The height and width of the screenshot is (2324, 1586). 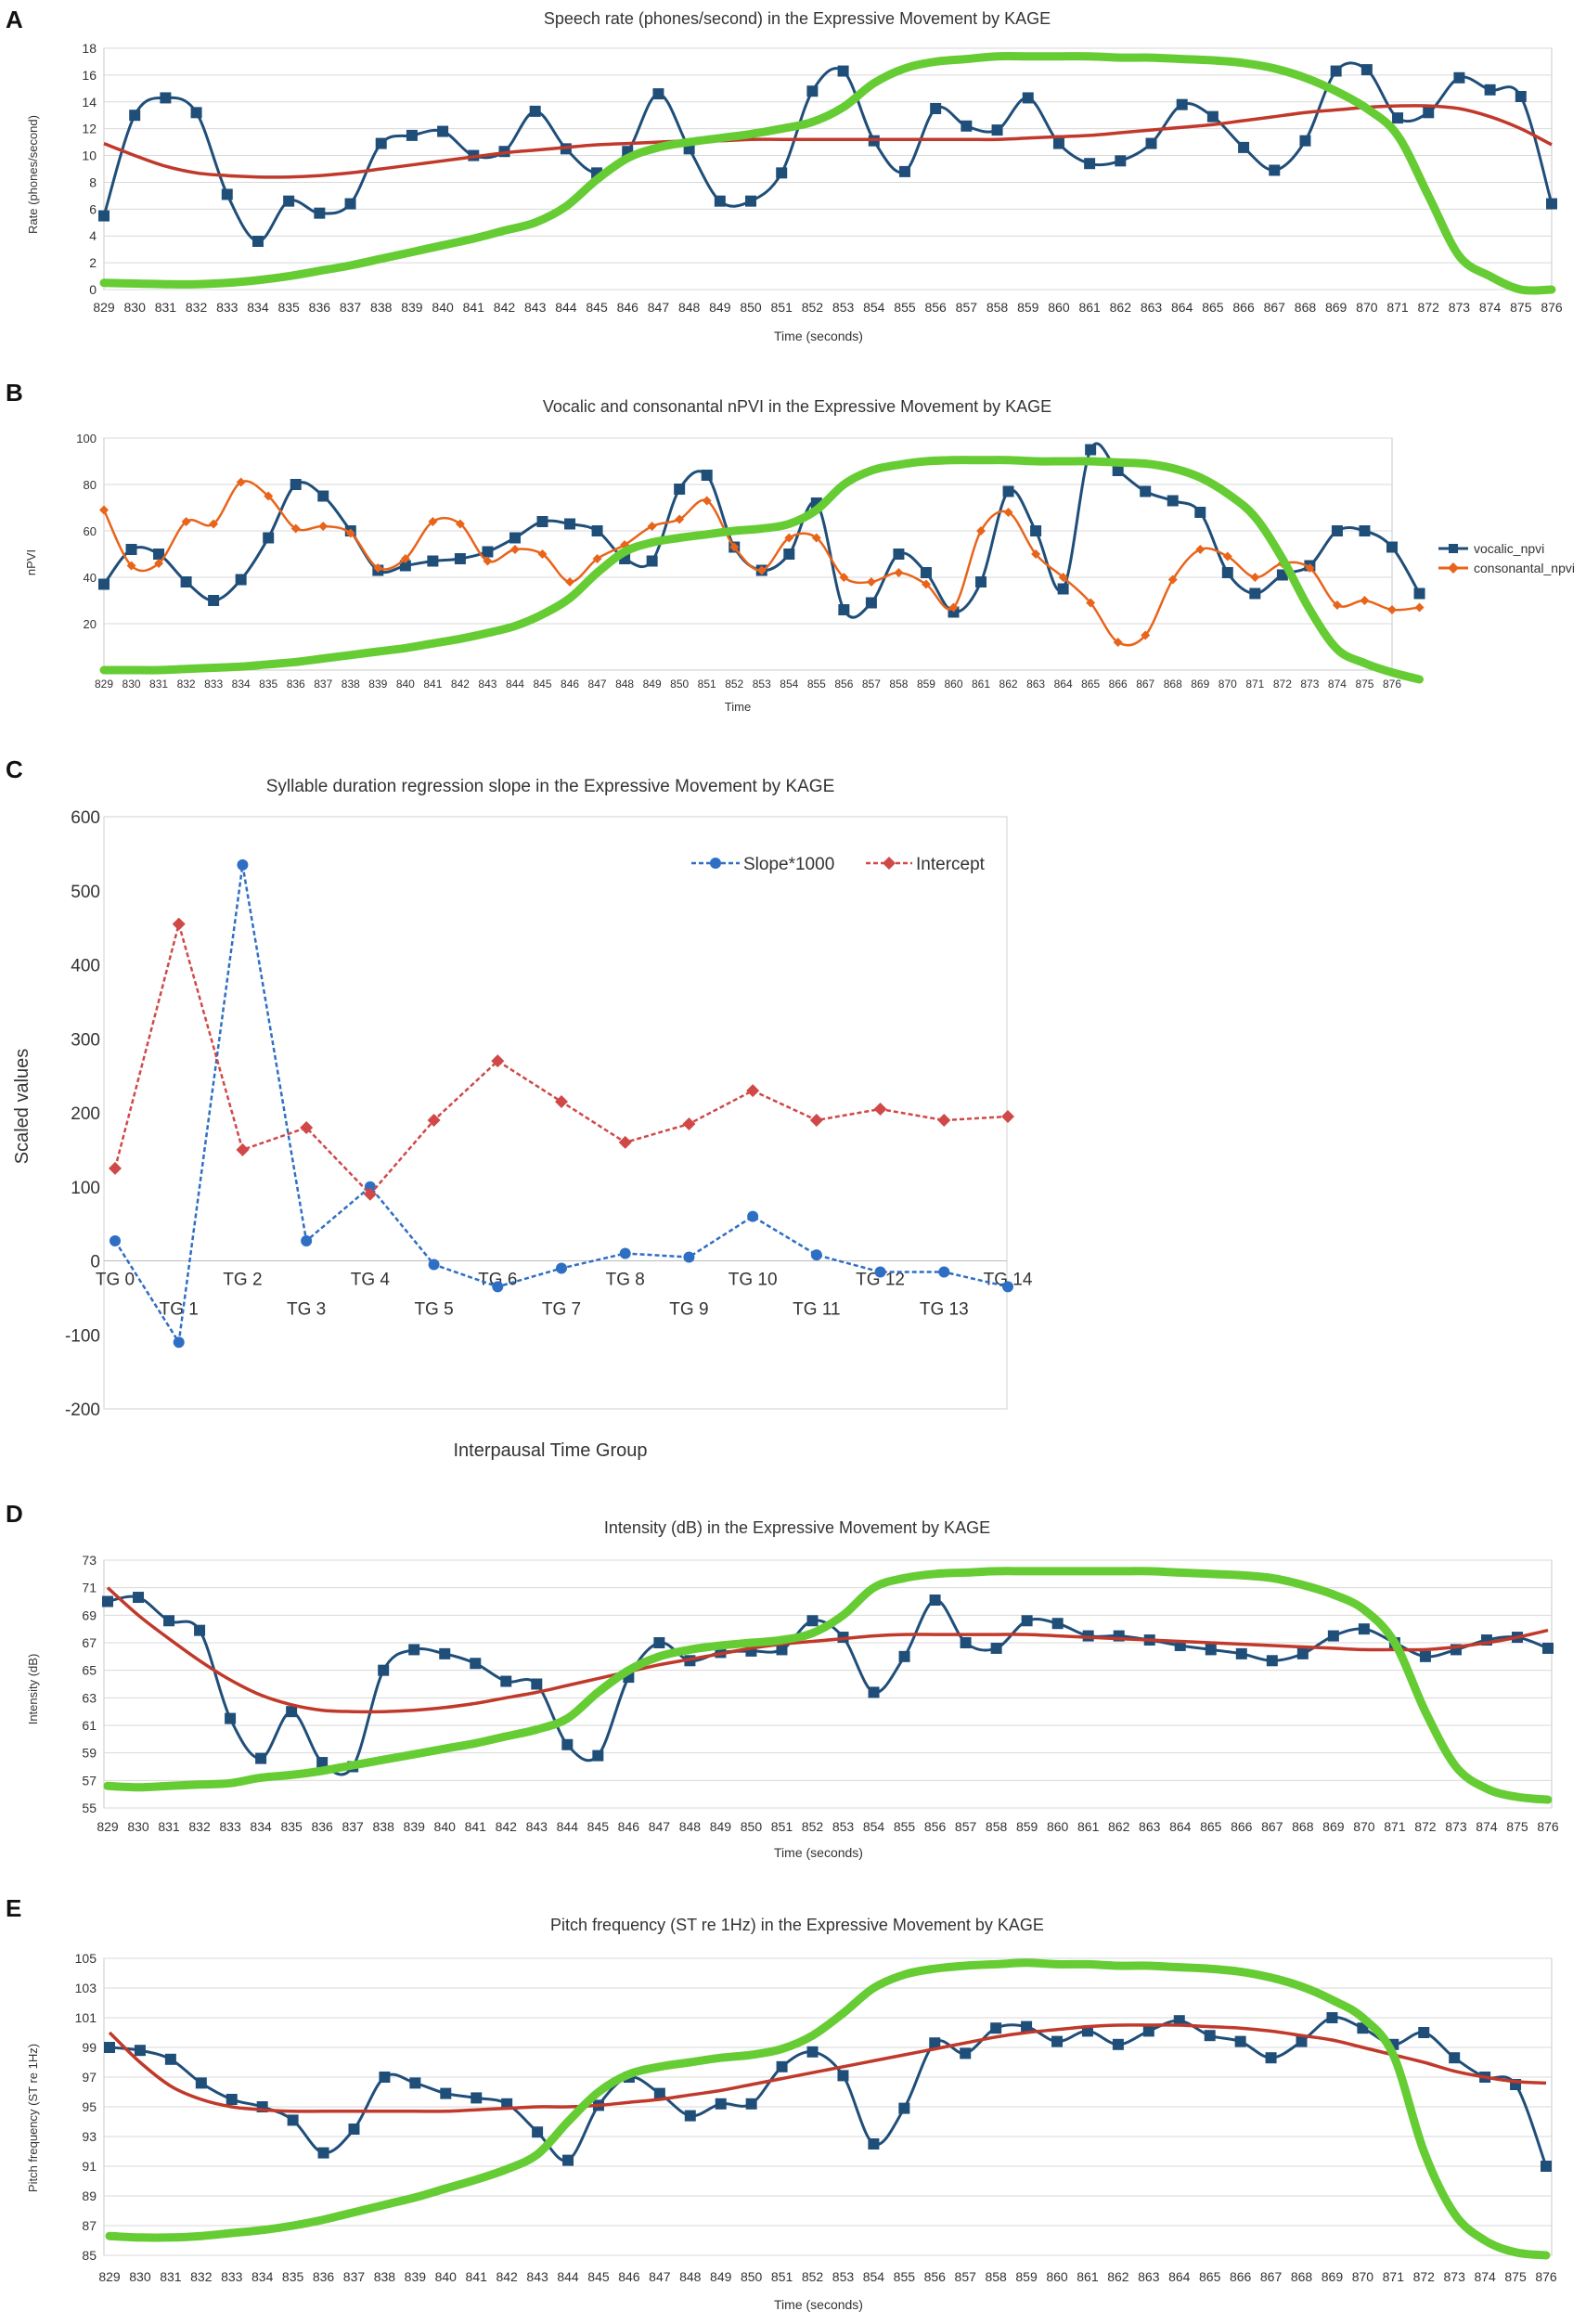 What do you see at coordinates (507, 2277) in the screenshot?
I see `panel-e-xtick-label: 842` at bounding box center [507, 2277].